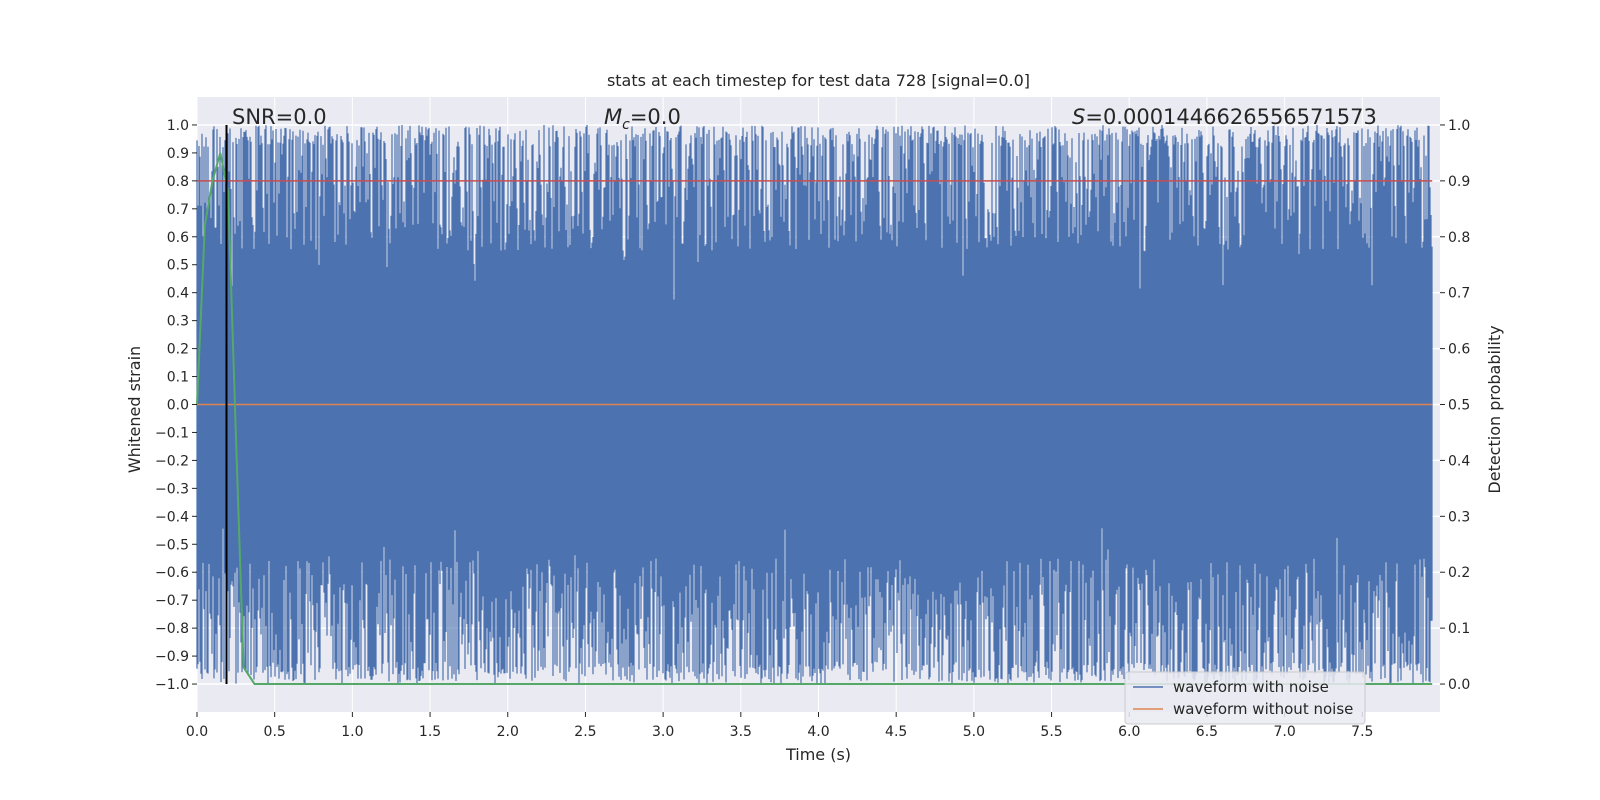  What do you see at coordinates (172, 517) in the screenshot?
I see `y-left-tick-label: −0.4` at bounding box center [172, 517].